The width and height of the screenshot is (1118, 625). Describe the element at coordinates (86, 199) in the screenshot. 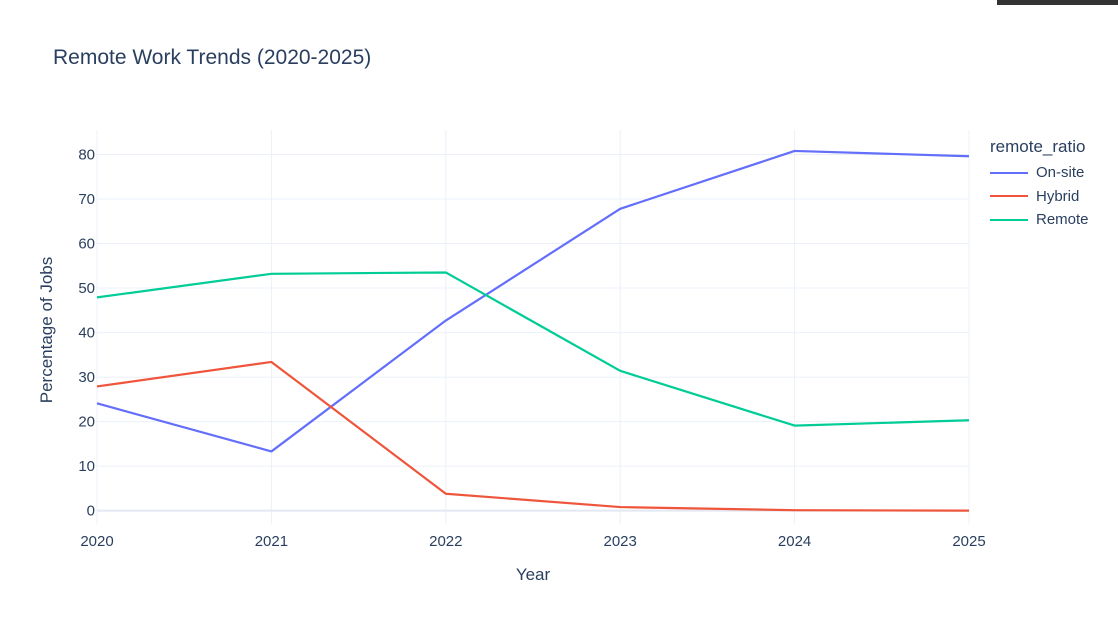

I see `y-tick-label: 70` at that location.